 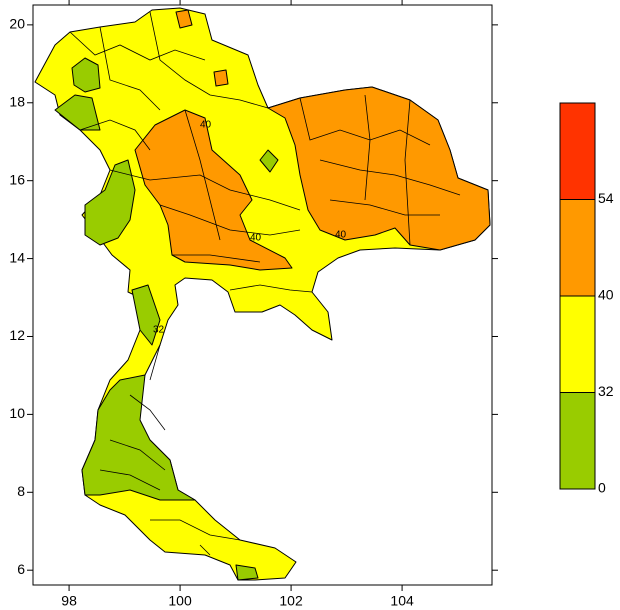 What do you see at coordinates (17, 101) in the screenshot?
I see `y-tick-label: 18` at bounding box center [17, 101].